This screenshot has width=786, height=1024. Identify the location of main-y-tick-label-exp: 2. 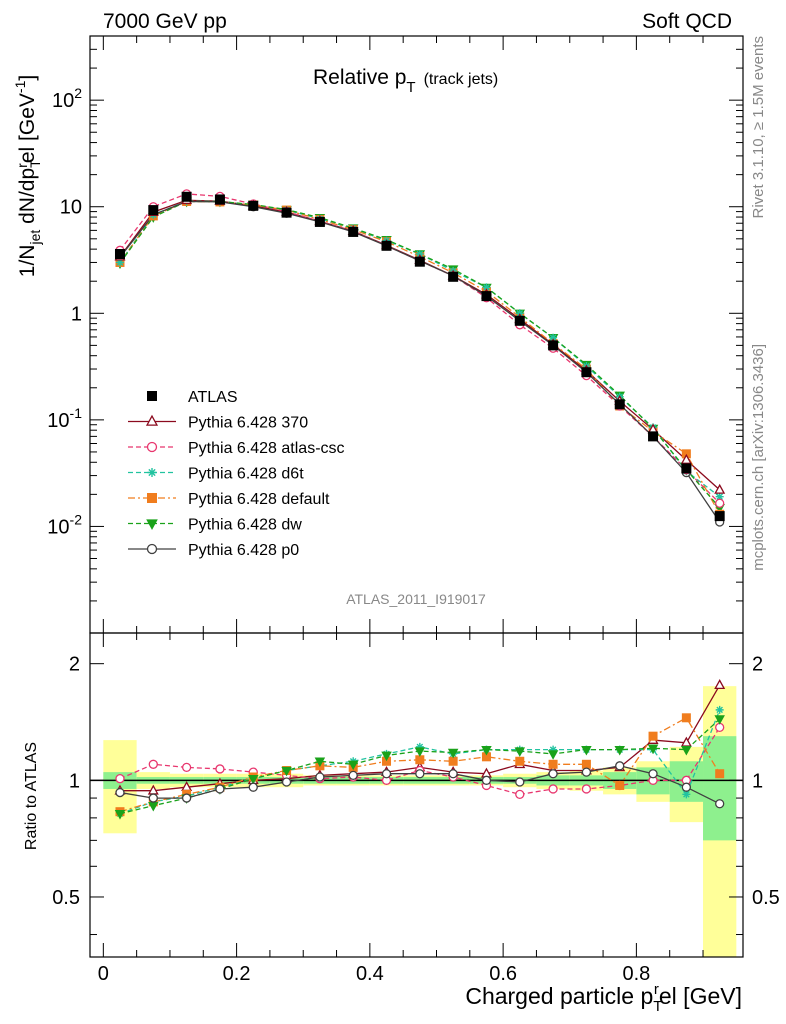
(78, 93).